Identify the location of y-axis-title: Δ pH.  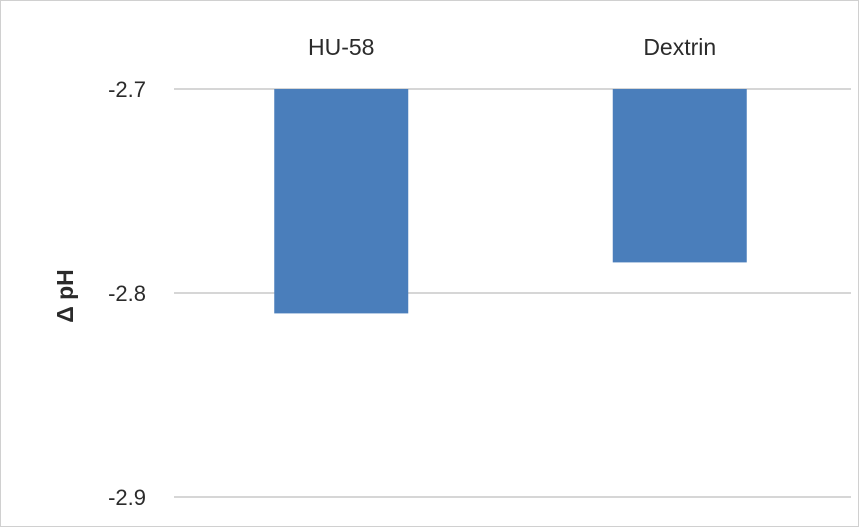
(65, 296).